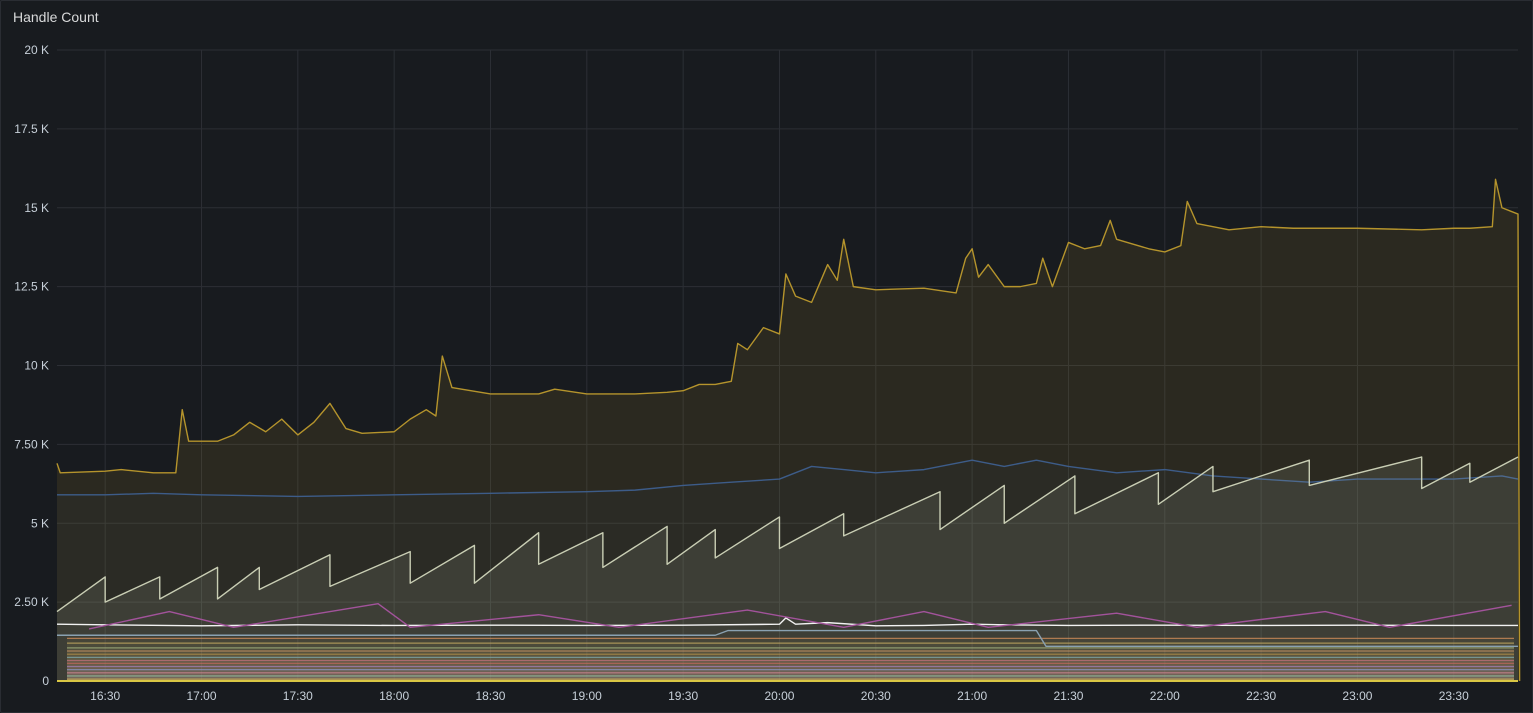 Image resolution: width=1533 pixels, height=713 pixels. Describe the element at coordinates (587, 696) in the screenshot. I see `x-tick-label: 19:00` at that location.